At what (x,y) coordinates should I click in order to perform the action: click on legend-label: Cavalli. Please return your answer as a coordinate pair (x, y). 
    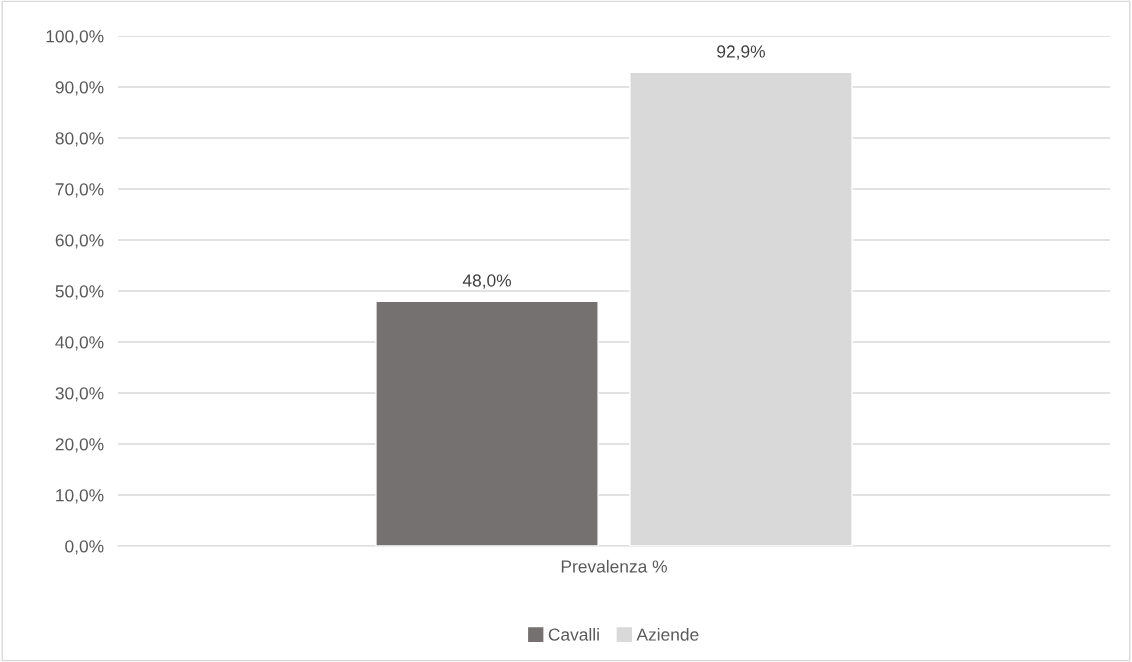
    Looking at the image, I should click on (573, 634).